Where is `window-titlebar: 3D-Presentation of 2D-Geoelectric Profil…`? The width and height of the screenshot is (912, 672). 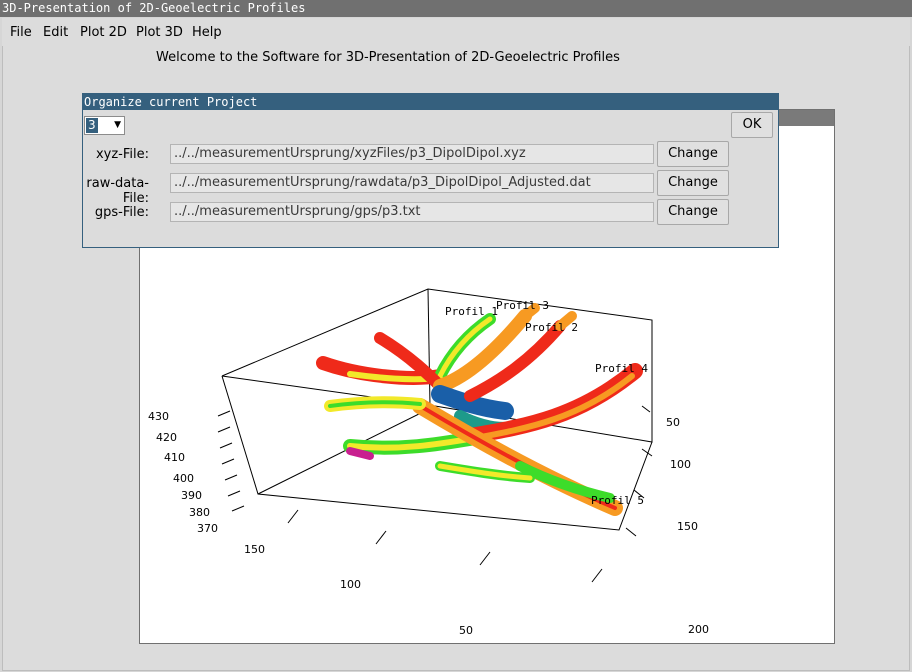 window-titlebar: 3D-Presentation of 2D-Geoelectric Profil… is located at coordinates (456, 8).